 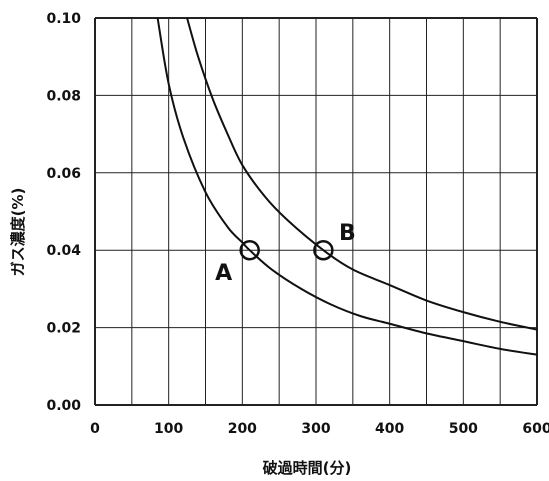 I want to click on y-tick-label: 0.04, so click(x=63, y=251).